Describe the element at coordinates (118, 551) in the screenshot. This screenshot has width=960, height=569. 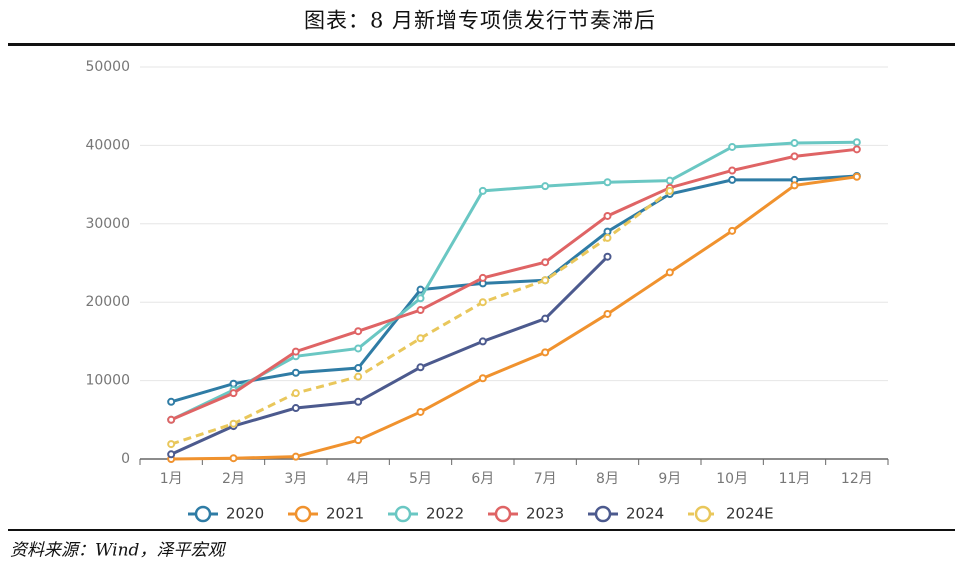
I see `source: 资料来源：Wind，泽平宏观` at that location.